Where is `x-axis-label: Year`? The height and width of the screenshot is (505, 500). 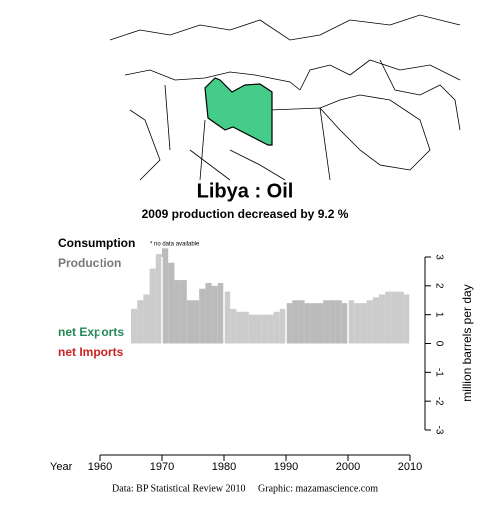
x-axis-label: Year is located at coordinates (61, 467).